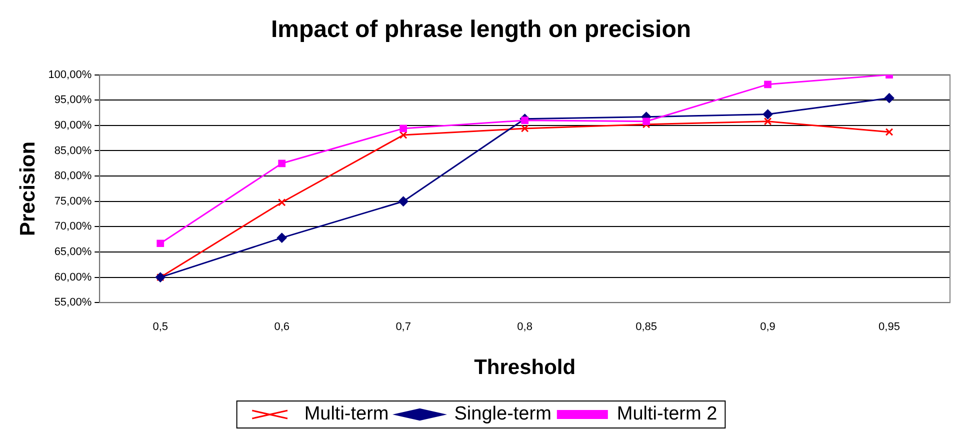 The width and height of the screenshot is (974, 446). Describe the element at coordinates (73, 125) in the screenshot. I see `y-tick-label: 90,00%` at that location.